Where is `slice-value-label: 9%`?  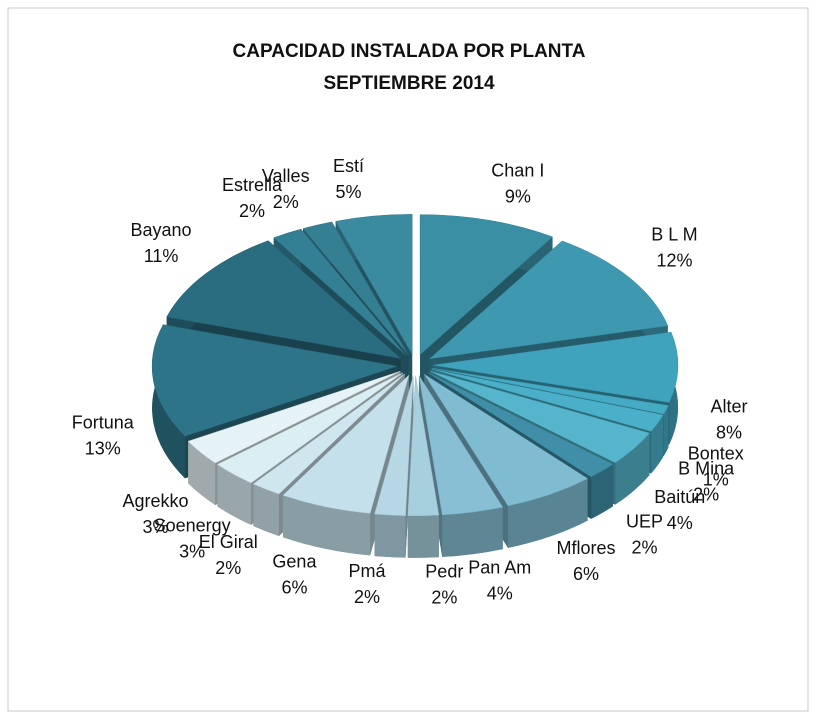 slice-value-label: 9% is located at coordinates (518, 197).